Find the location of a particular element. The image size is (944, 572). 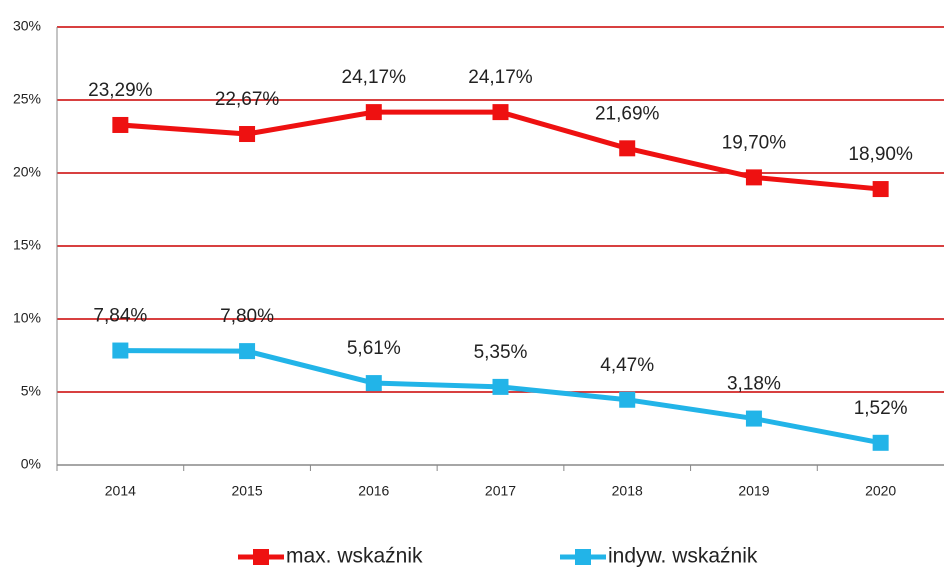

data-label: 19,70% is located at coordinates (754, 142).